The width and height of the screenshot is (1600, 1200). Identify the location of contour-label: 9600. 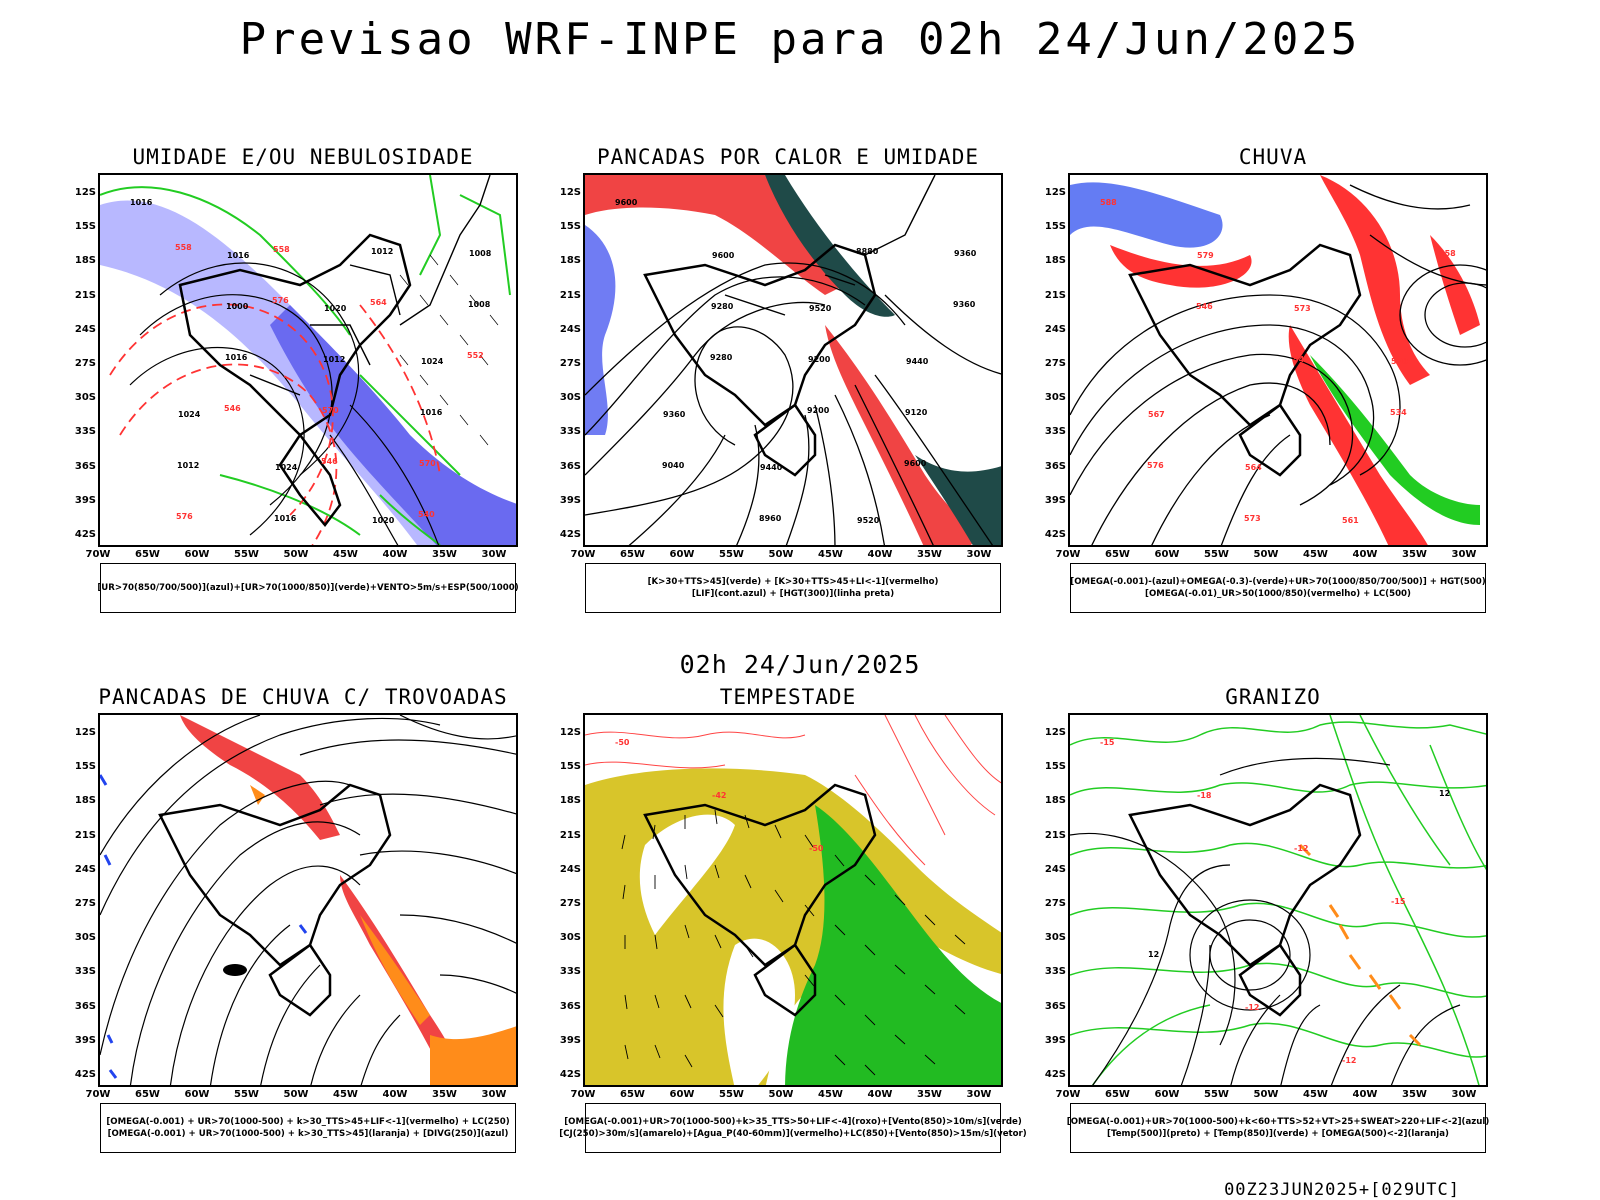
(915, 463).